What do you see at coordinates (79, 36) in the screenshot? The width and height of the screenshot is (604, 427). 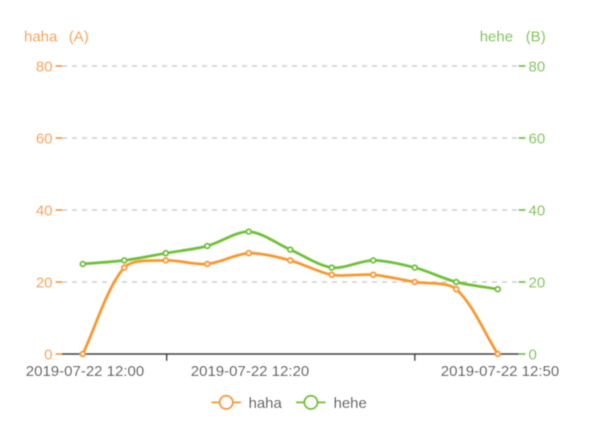 I see `svg-text: (A)` at bounding box center [79, 36].